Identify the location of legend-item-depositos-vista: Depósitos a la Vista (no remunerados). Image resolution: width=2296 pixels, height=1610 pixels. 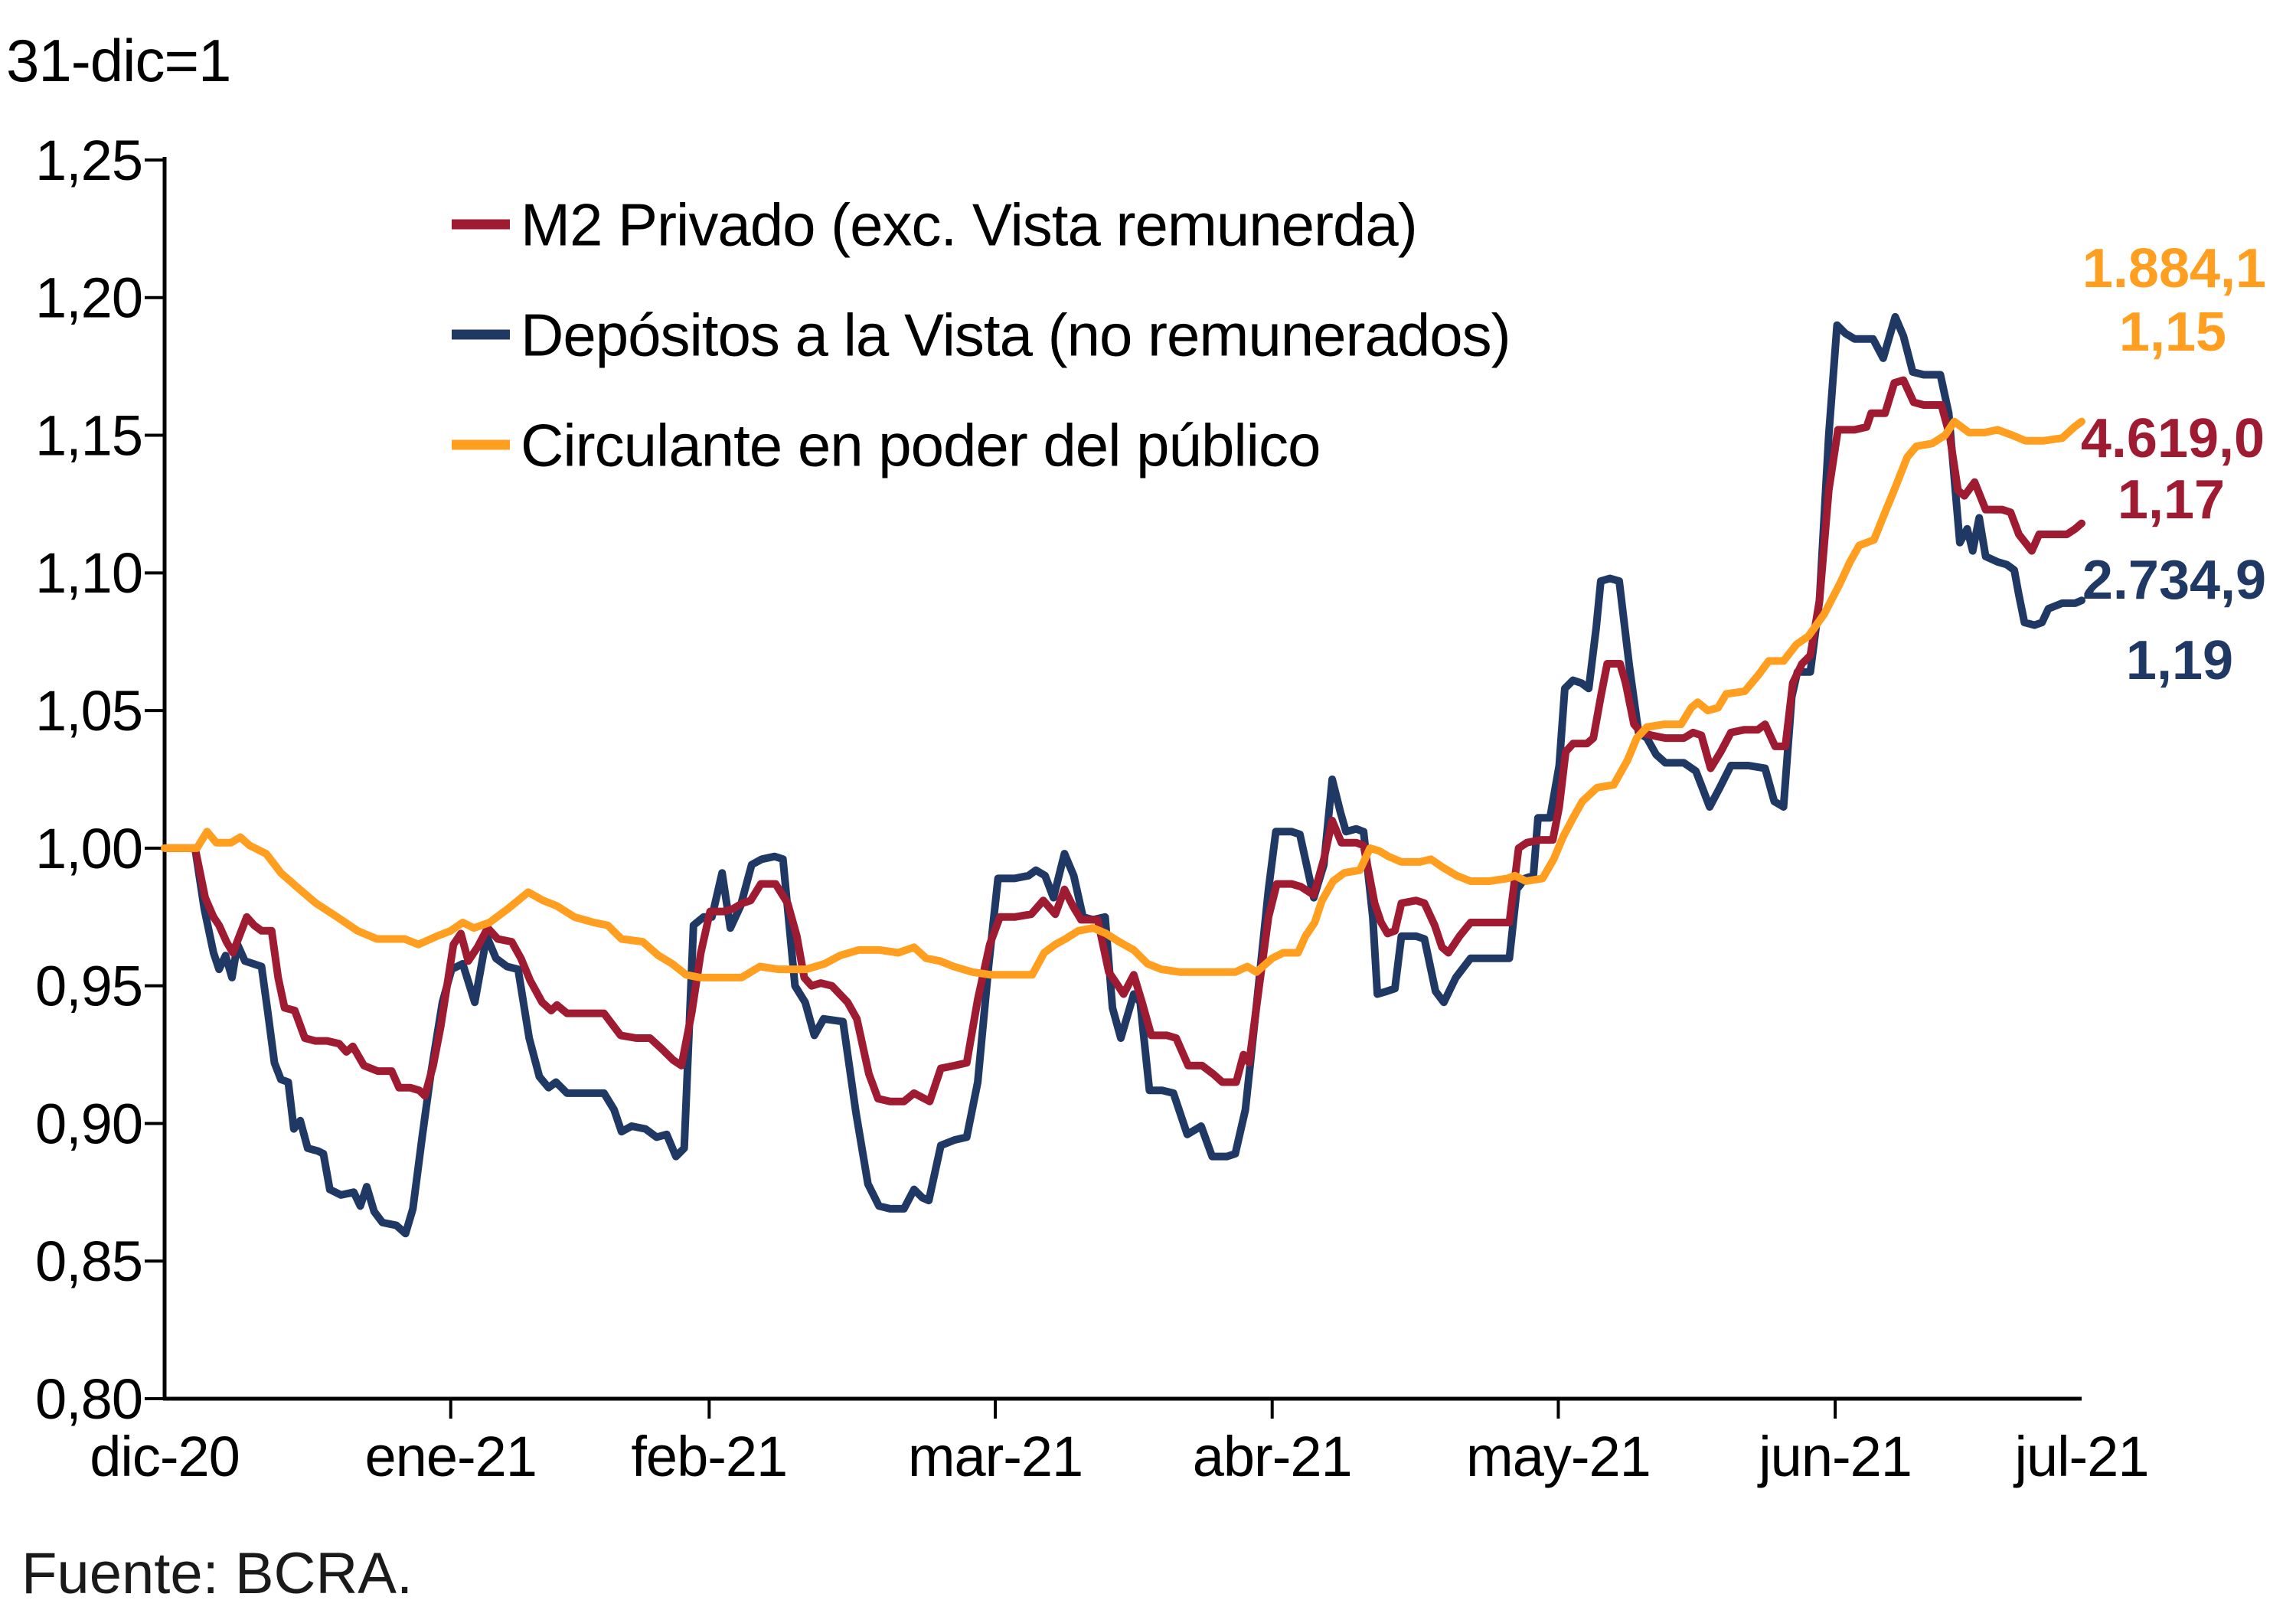
(981, 334).